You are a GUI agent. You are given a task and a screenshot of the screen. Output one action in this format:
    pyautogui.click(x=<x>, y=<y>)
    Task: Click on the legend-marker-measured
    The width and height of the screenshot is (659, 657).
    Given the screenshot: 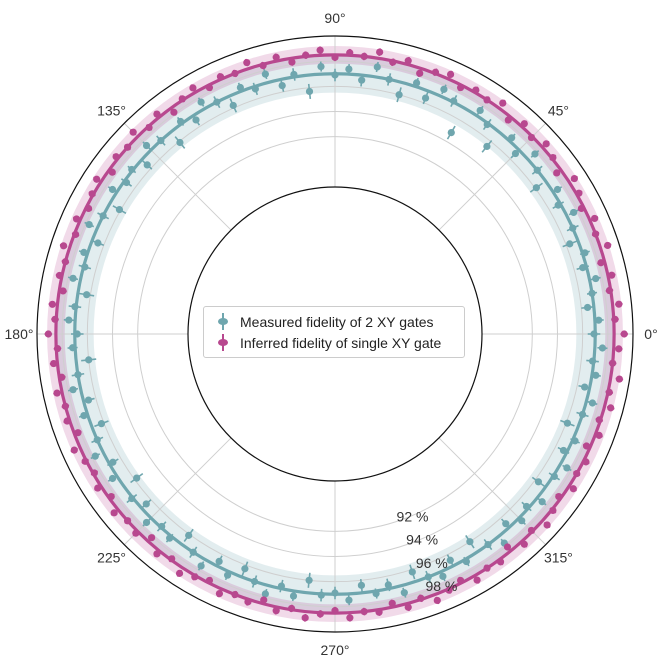 What is the action you would take?
    pyautogui.click(x=223, y=321)
    